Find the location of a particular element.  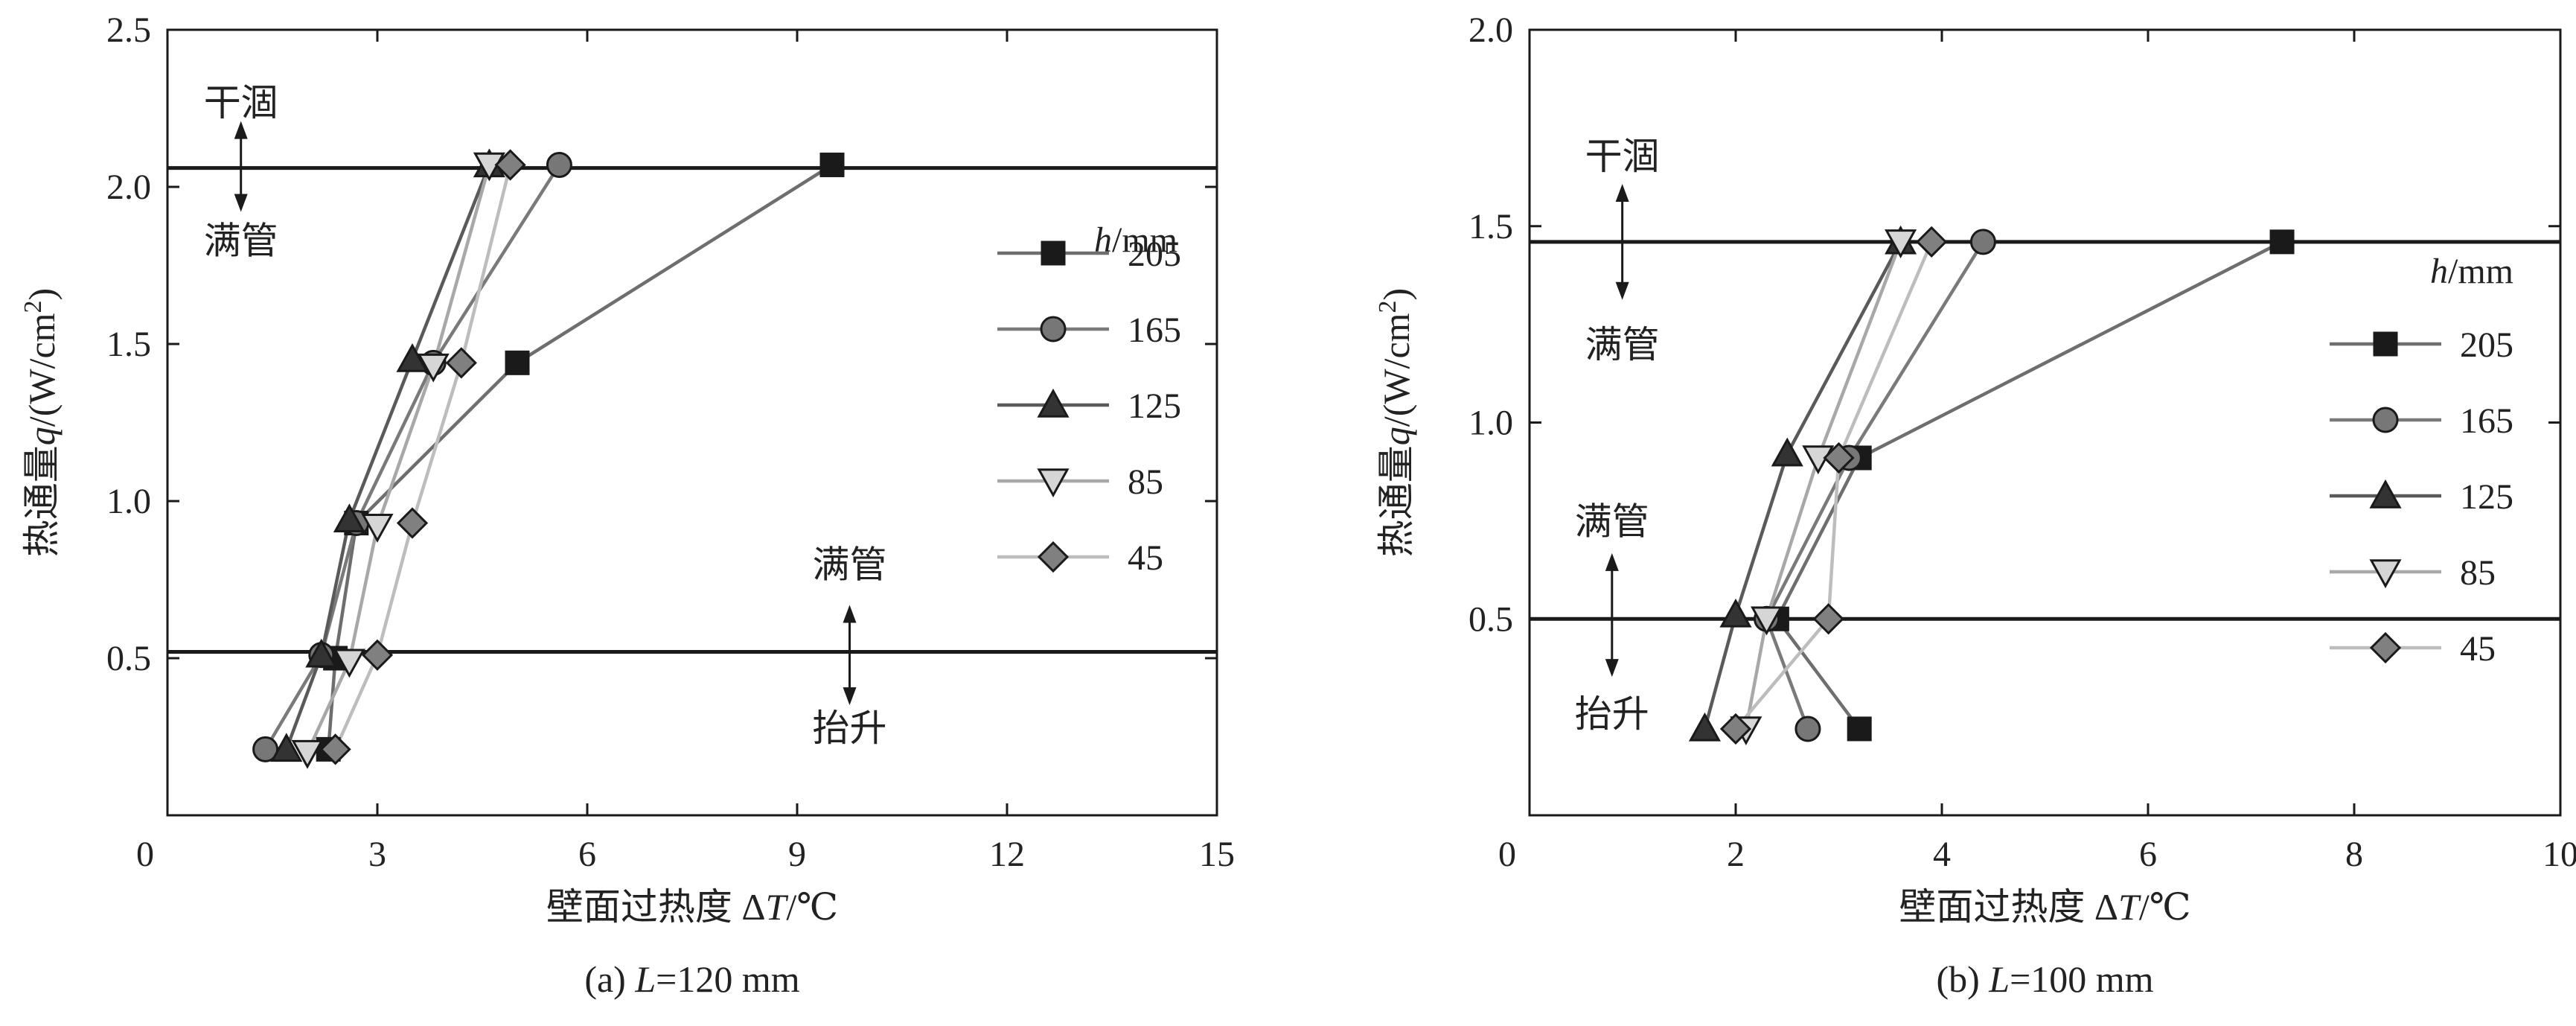

legend-label: 85 is located at coordinates (1145, 482).